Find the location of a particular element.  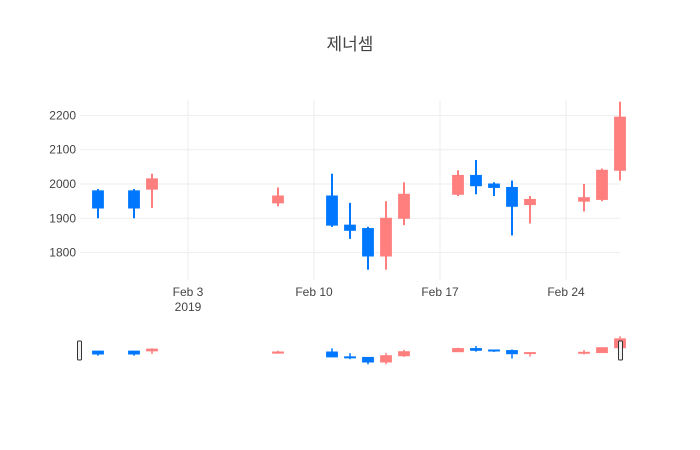

x-tick-label: Feb 24 is located at coordinates (566, 292).